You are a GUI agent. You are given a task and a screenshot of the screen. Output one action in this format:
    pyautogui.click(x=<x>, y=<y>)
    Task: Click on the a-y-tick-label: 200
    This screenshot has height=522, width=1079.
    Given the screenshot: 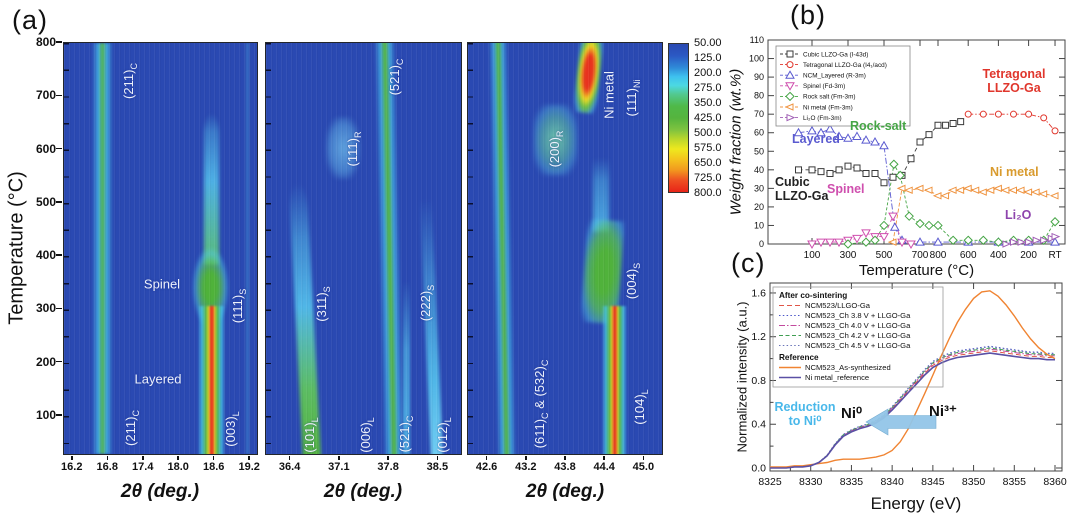 What is the action you would take?
    pyautogui.click(x=45, y=361)
    